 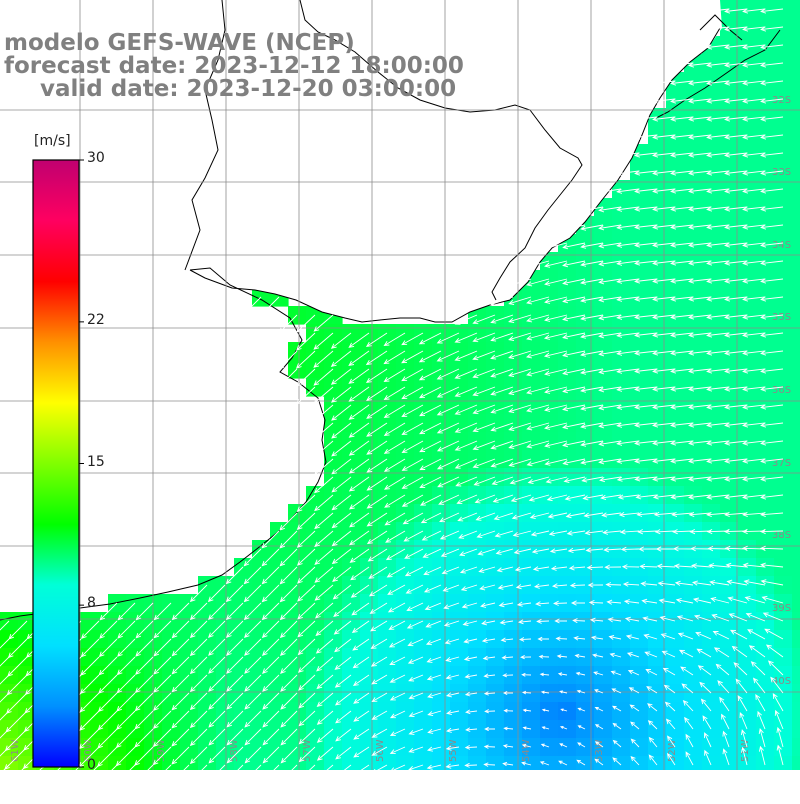 I want to click on latitude-label: 32S, so click(x=781, y=100).